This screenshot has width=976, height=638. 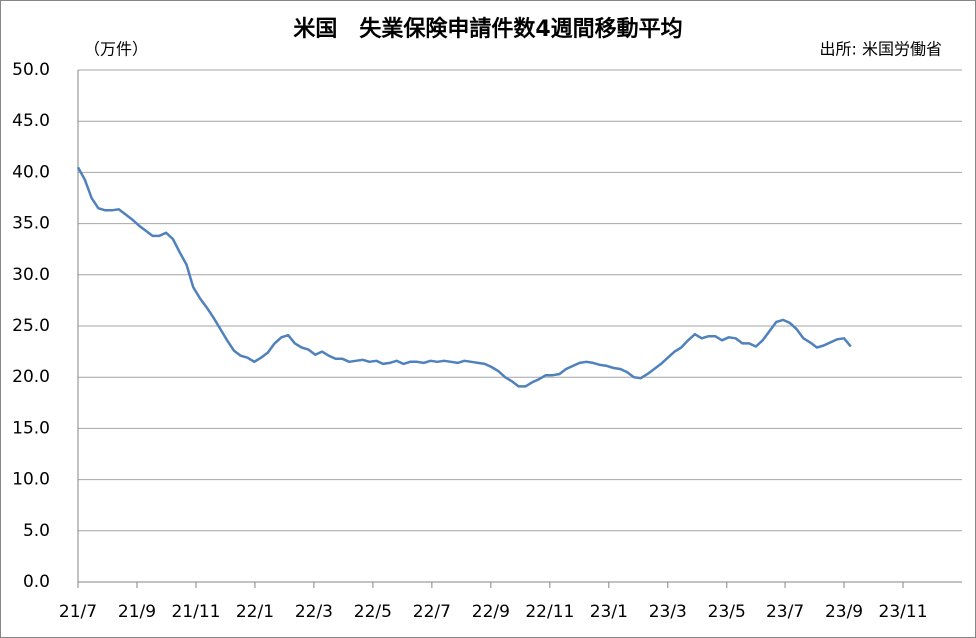 I want to click on y-tick-label: 35.0, so click(x=31, y=224).